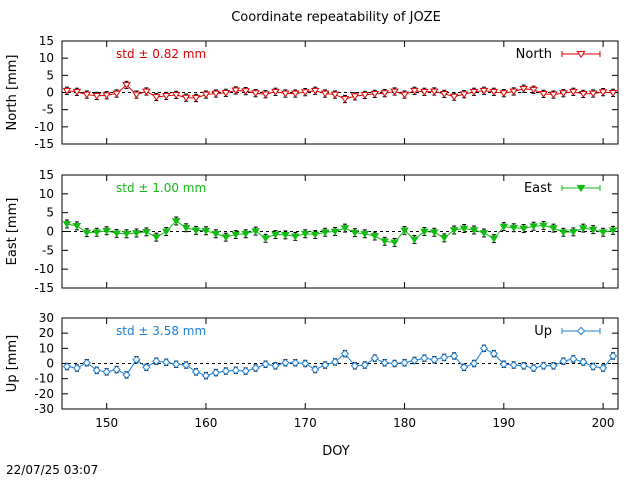 Image resolution: width=640 pixels, height=484 pixels. I want to click on legend-label: North, so click(534, 54).